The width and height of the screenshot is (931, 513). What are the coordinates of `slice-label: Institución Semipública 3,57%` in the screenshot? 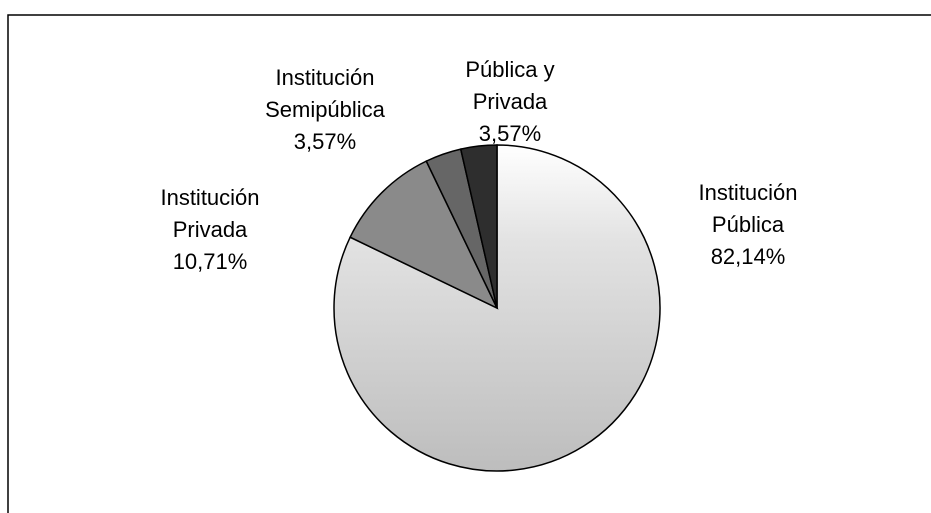 It's located at (325, 110).